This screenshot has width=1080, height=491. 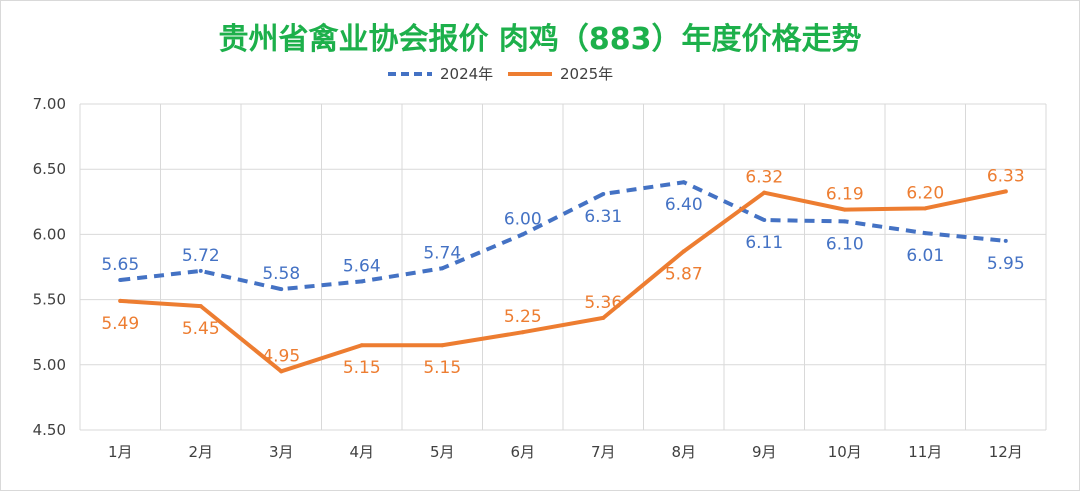 I want to click on x-tick-label: 9月, so click(x=764, y=452).